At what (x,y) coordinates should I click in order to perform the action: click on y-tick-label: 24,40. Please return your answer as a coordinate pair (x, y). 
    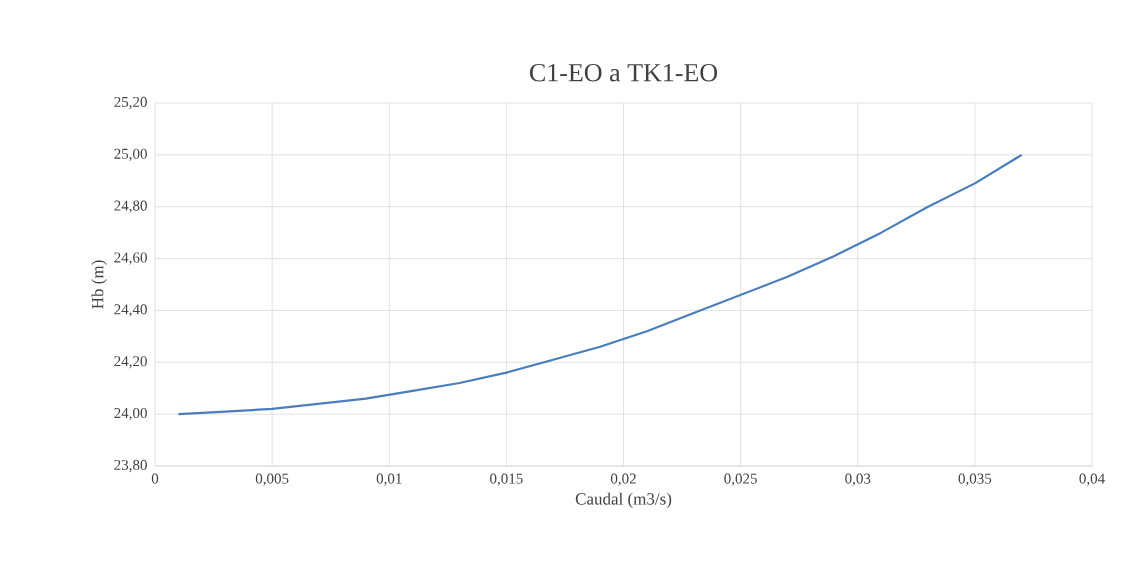
    Looking at the image, I should click on (130, 310).